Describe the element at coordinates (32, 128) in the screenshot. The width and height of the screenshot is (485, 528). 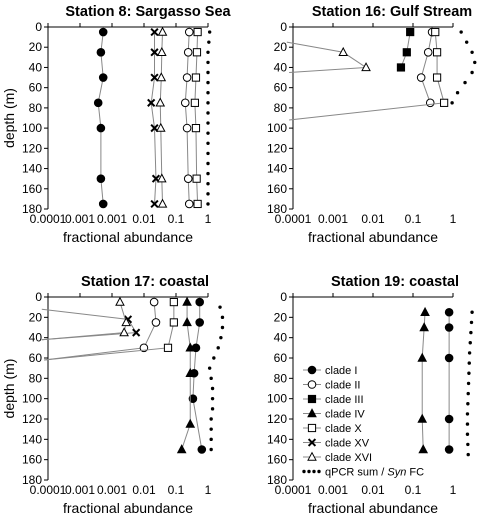
I see `y-tick-label: 100` at that location.